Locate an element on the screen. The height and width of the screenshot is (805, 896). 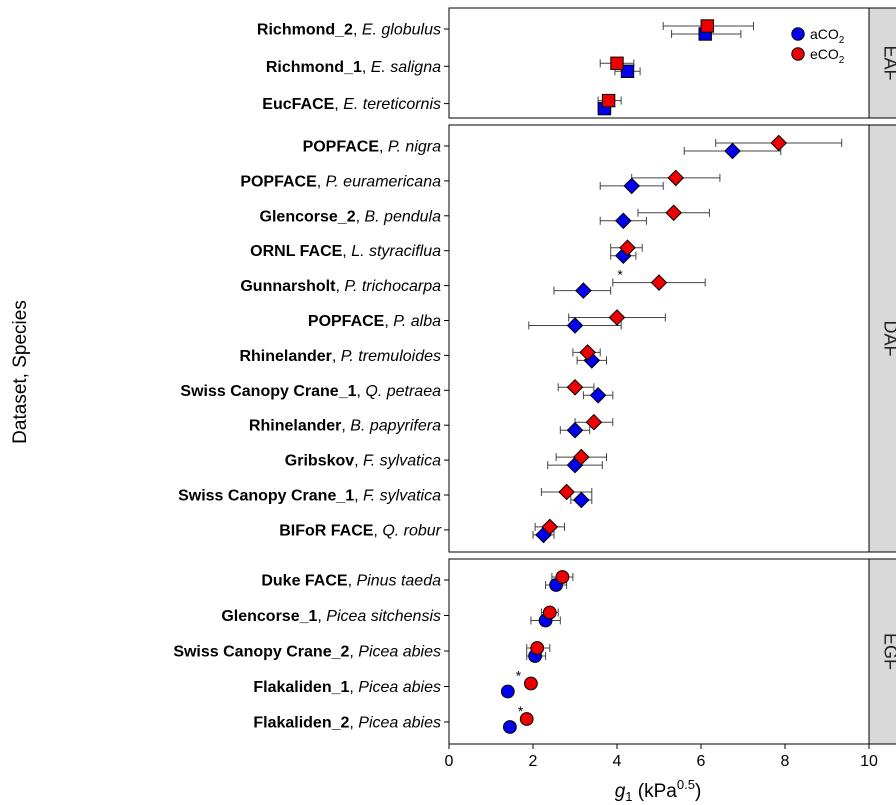
row-label-species: P. euramericana is located at coordinates (383, 181).